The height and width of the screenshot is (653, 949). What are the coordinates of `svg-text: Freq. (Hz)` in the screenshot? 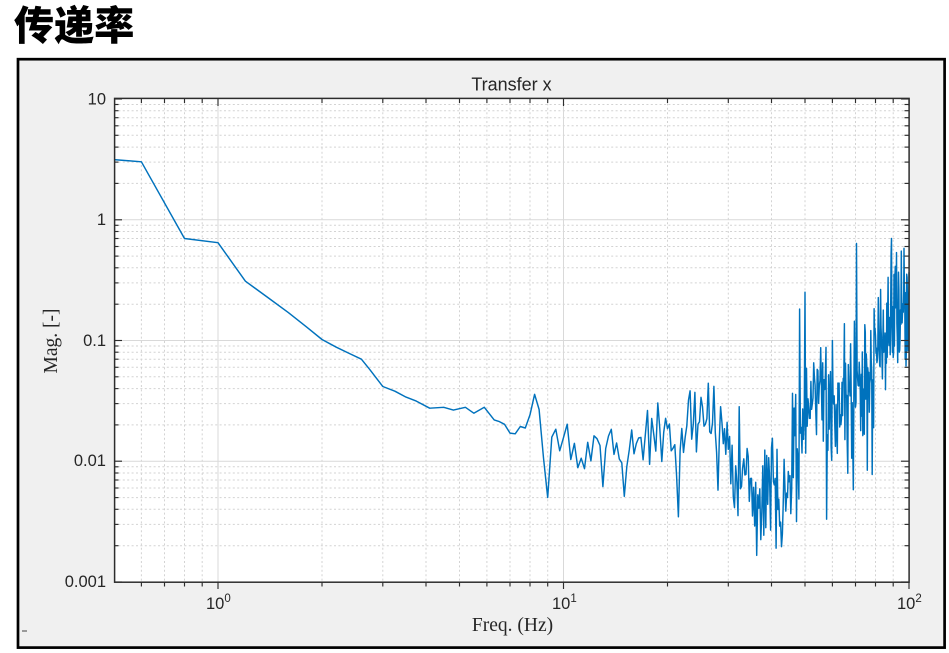 It's located at (512, 625).